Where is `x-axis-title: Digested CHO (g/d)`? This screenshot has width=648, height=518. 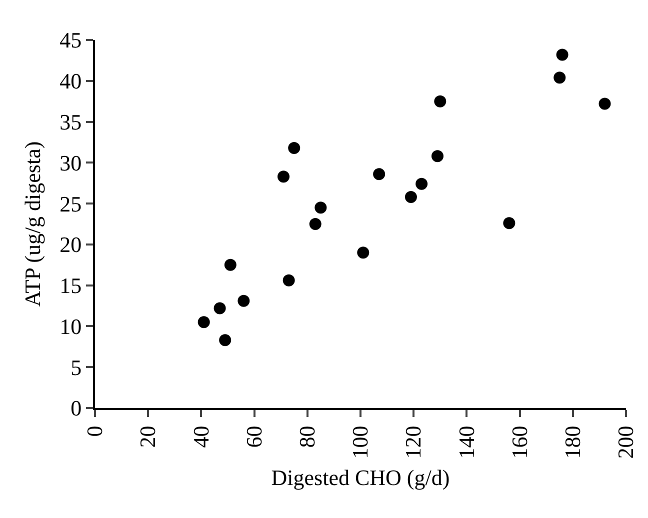
x-axis-title: Digested CHO (g/d) is located at coordinates (360, 477).